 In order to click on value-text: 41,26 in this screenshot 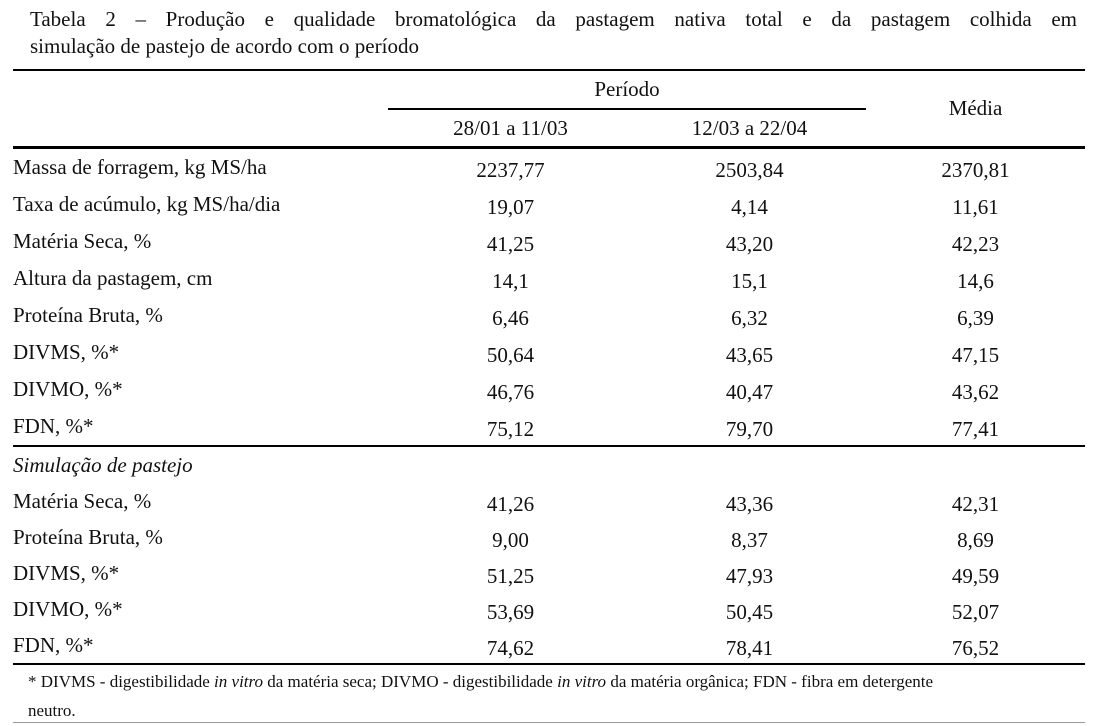, I will do `click(510, 503)`.